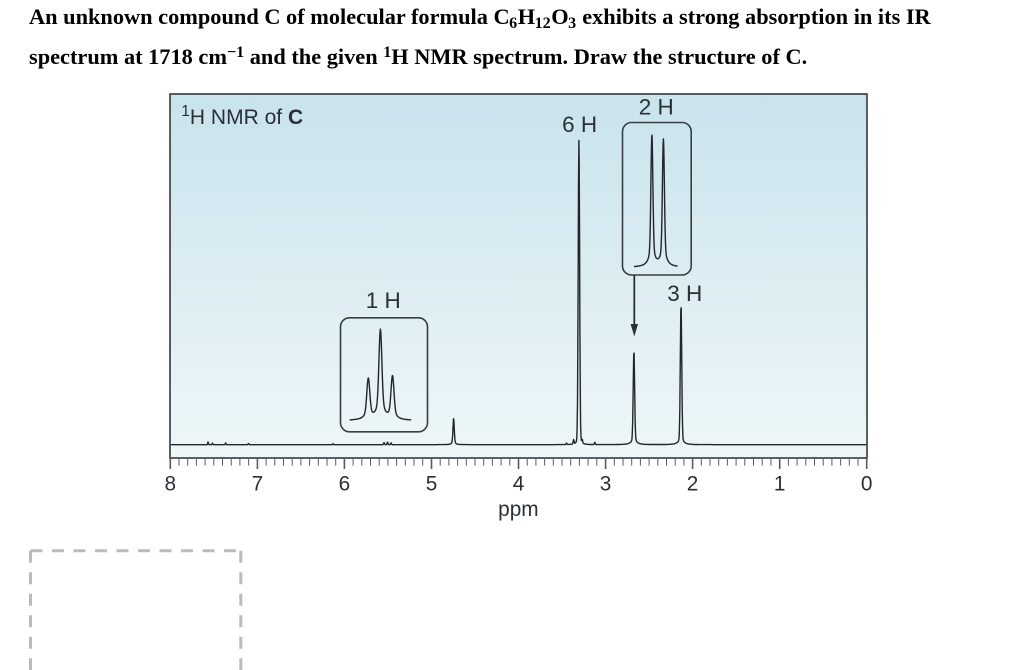  Describe the element at coordinates (242, 116) in the screenshot. I see `svg-text: 1H NMR of C` at that location.